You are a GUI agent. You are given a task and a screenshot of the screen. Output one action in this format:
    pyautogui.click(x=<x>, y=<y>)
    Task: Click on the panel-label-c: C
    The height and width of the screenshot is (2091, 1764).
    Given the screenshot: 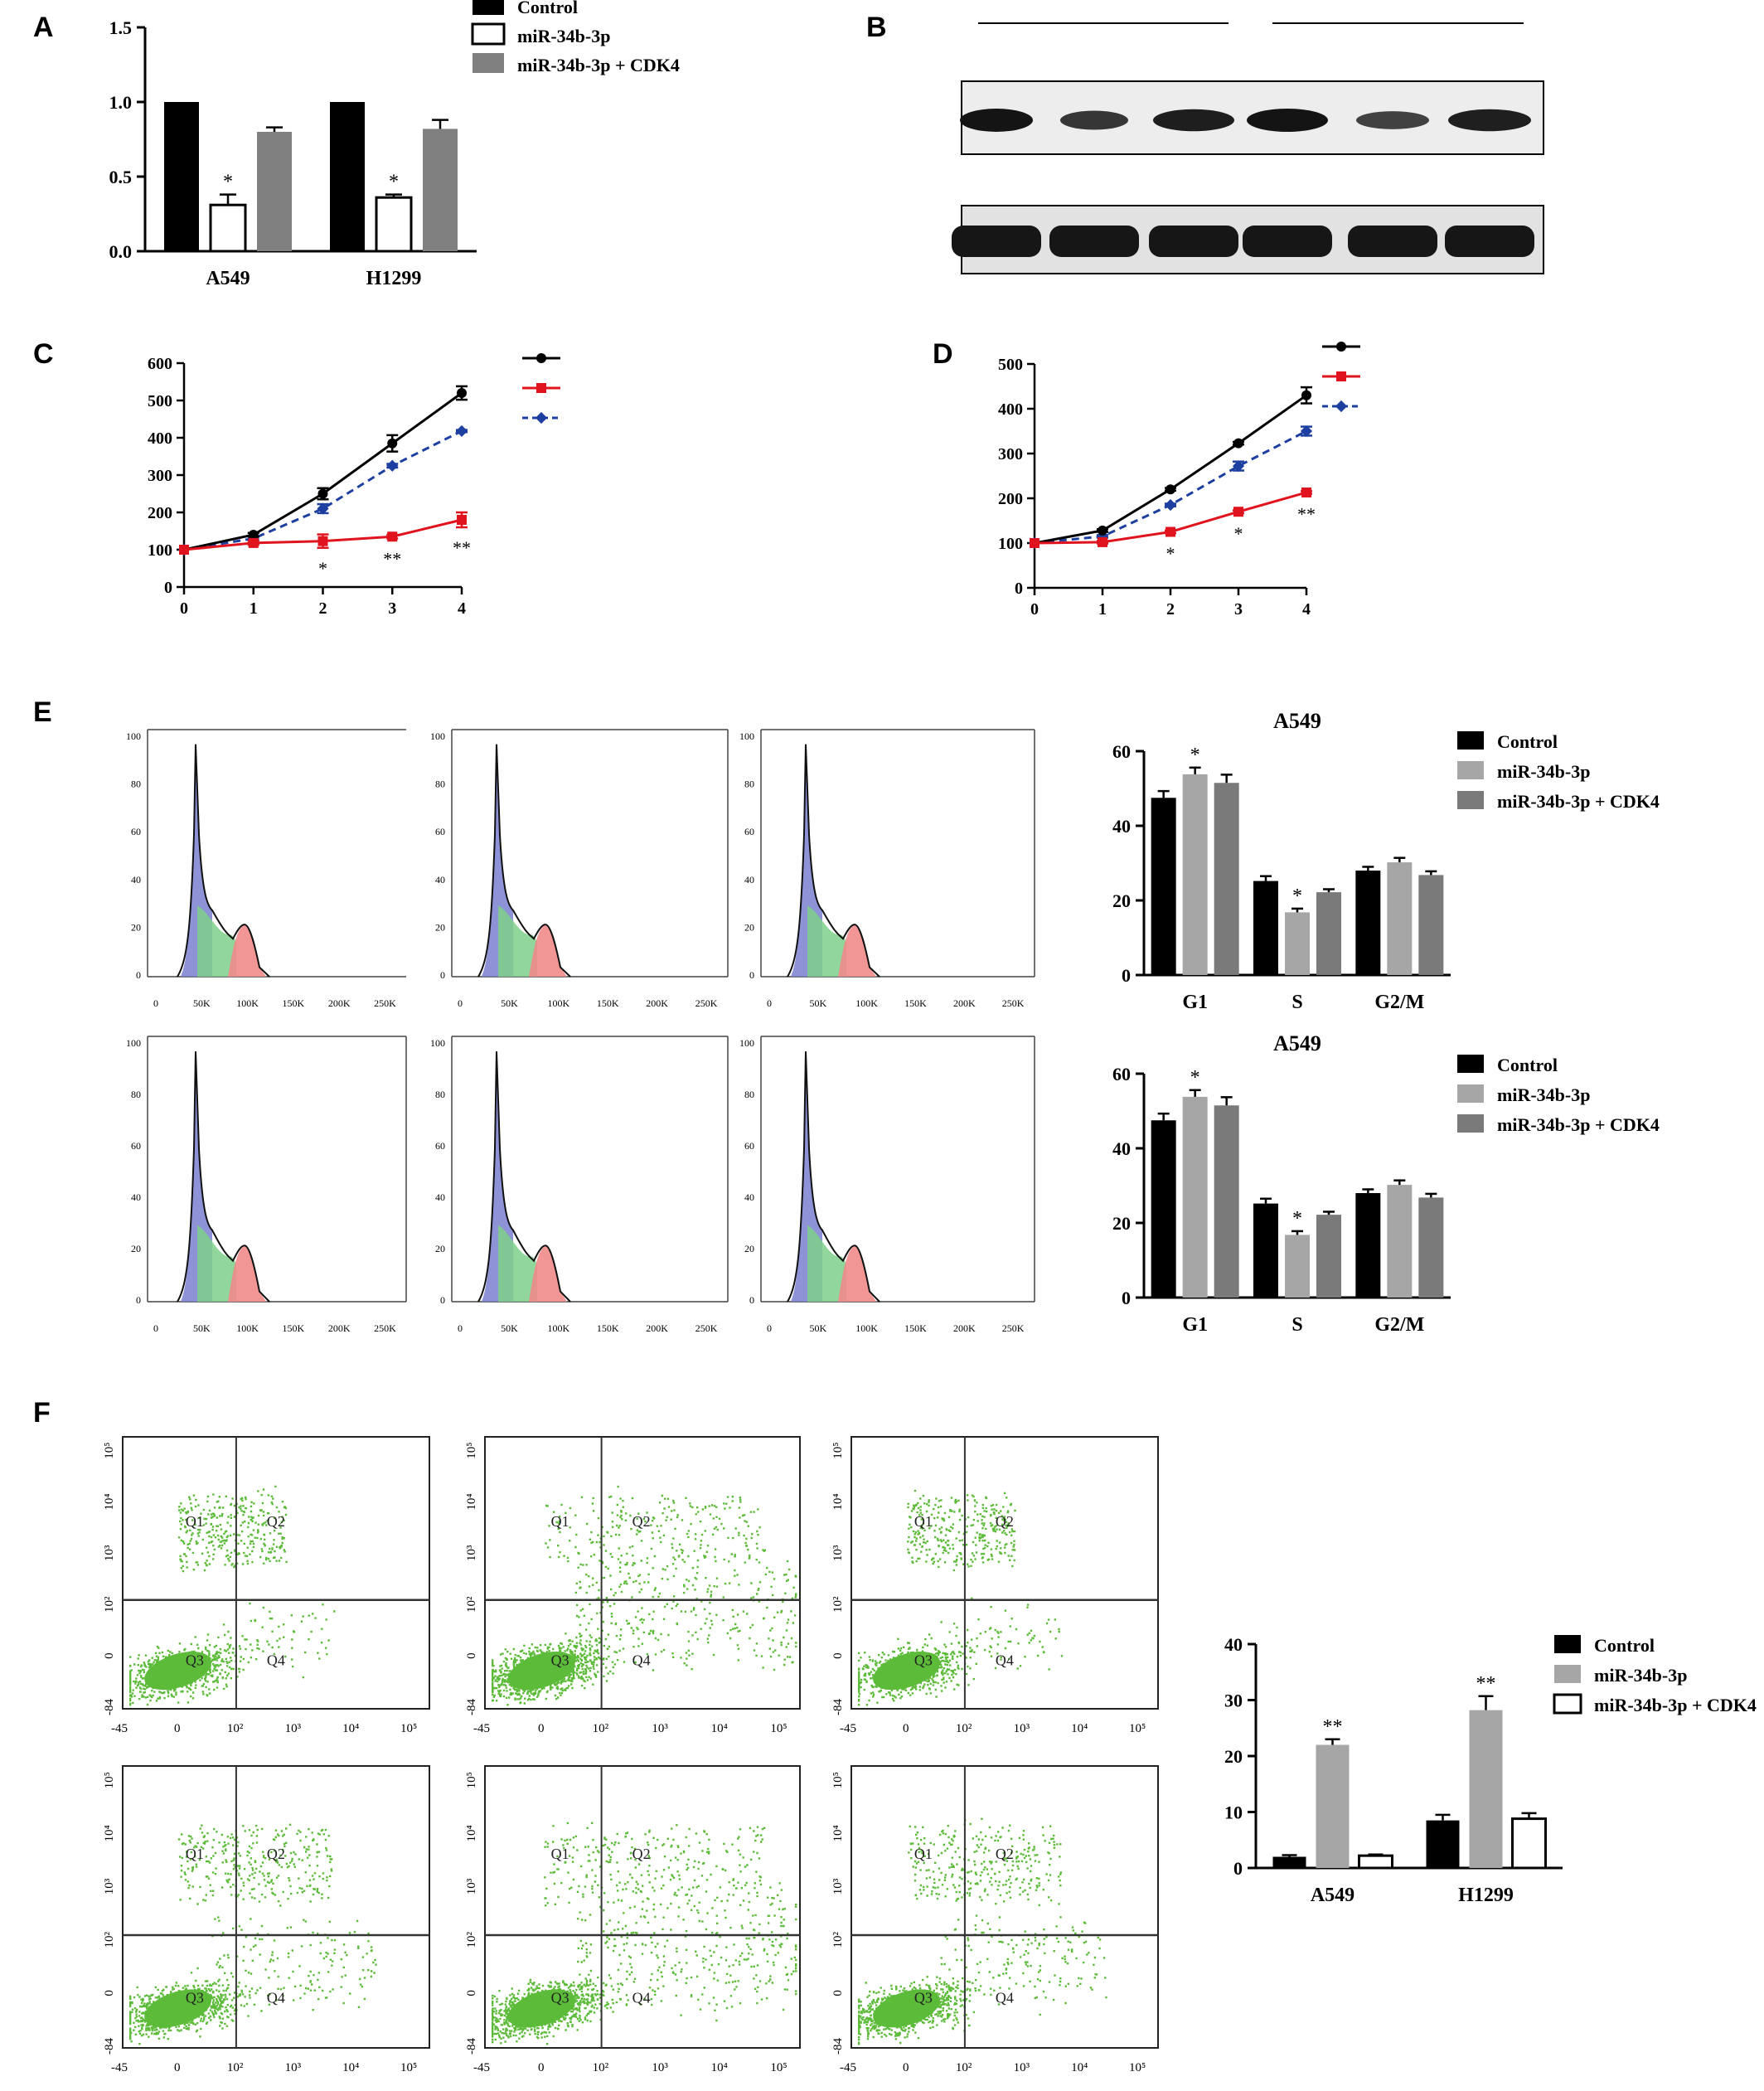 What is the action you would take?
    pyautogui.click(x=43, y=354)
    